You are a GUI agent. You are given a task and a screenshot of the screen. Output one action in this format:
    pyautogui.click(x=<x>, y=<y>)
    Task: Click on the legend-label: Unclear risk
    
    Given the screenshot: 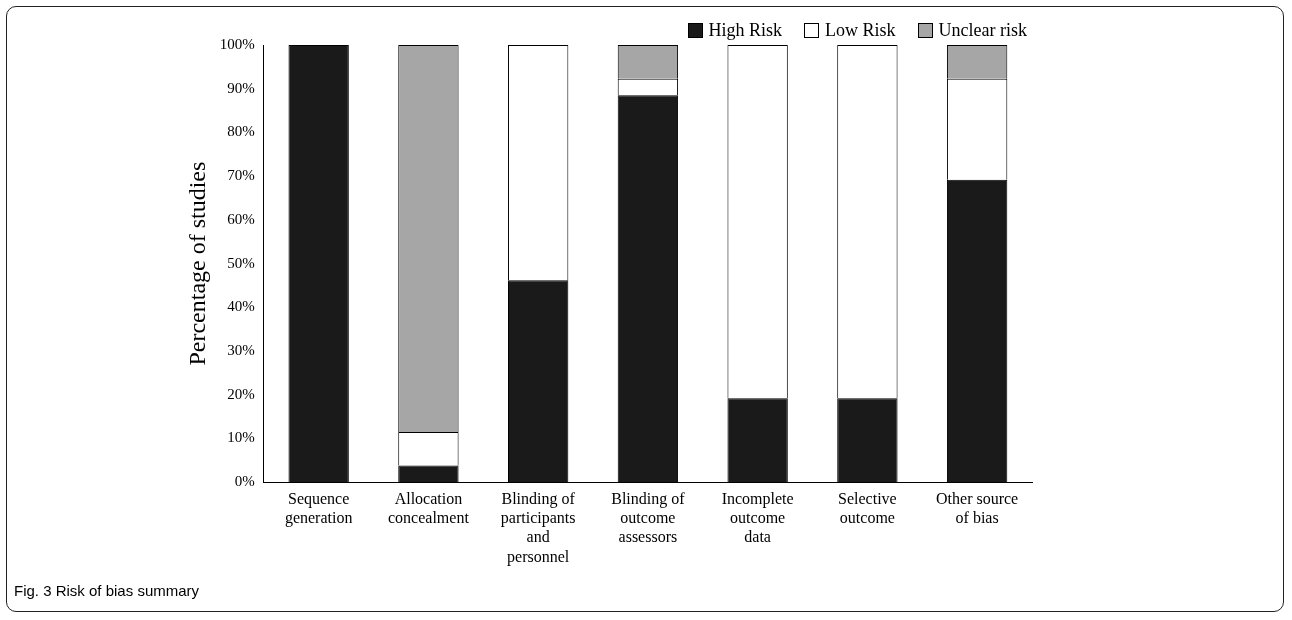 What is the action you would take?
    pyautogui.click(x=982, y=30)
    